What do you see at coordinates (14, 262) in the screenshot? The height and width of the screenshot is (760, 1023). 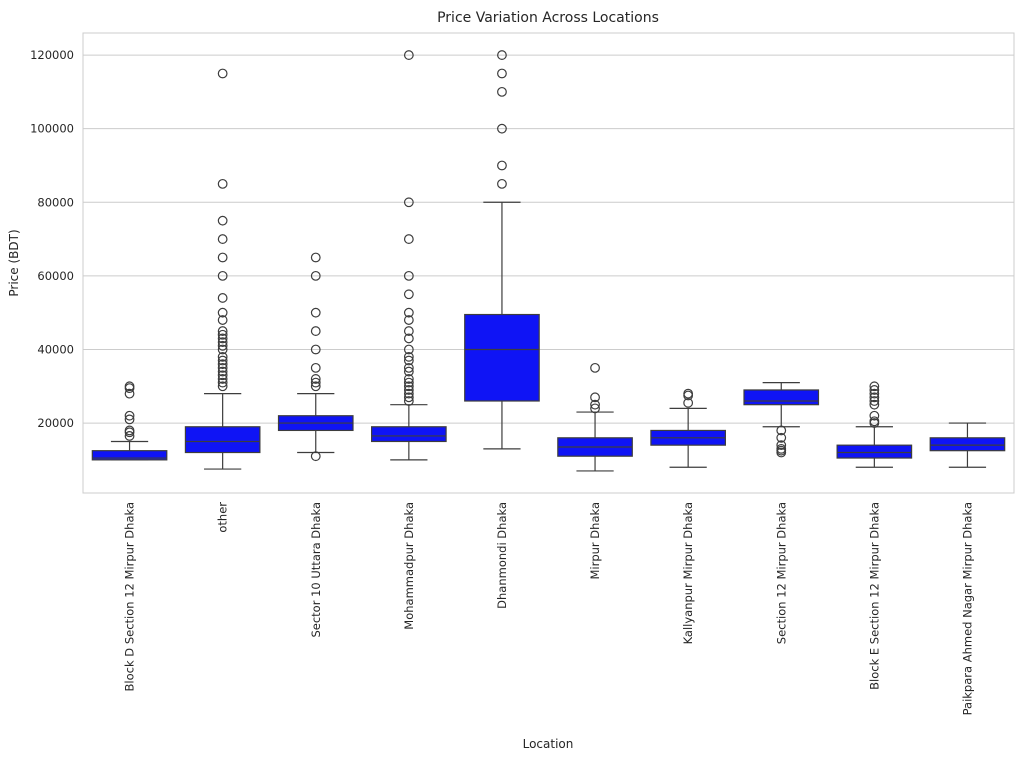 I see `y-axis-label: Price (BDT)` at bounding box center [14, 262].